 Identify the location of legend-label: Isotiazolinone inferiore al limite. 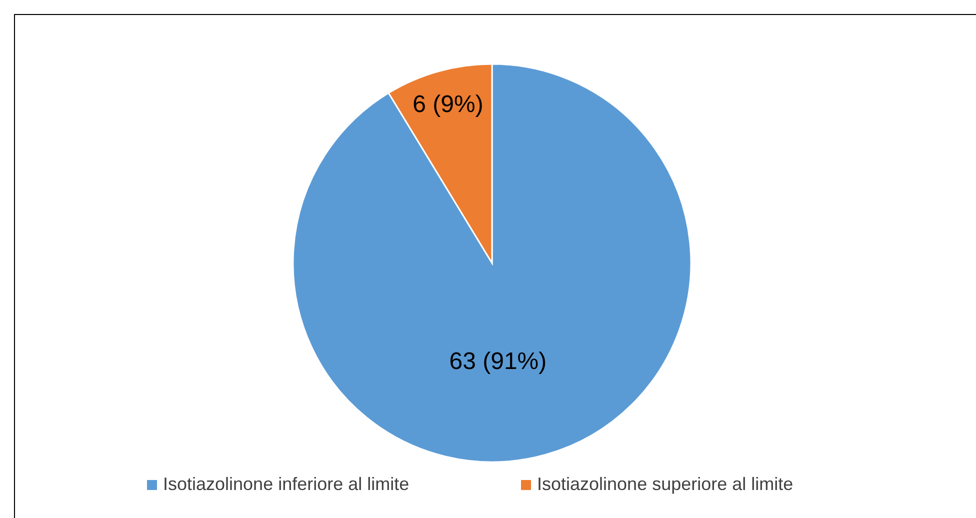
(286, 484).